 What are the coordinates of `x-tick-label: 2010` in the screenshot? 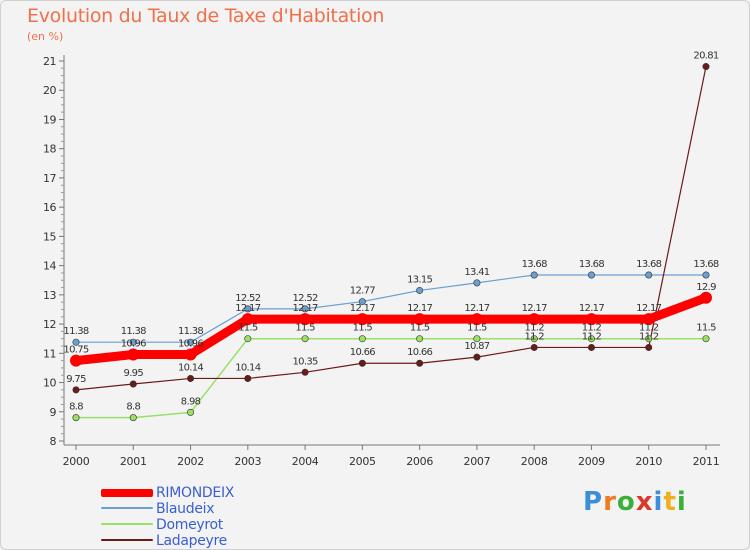 It's located at (648, 461).